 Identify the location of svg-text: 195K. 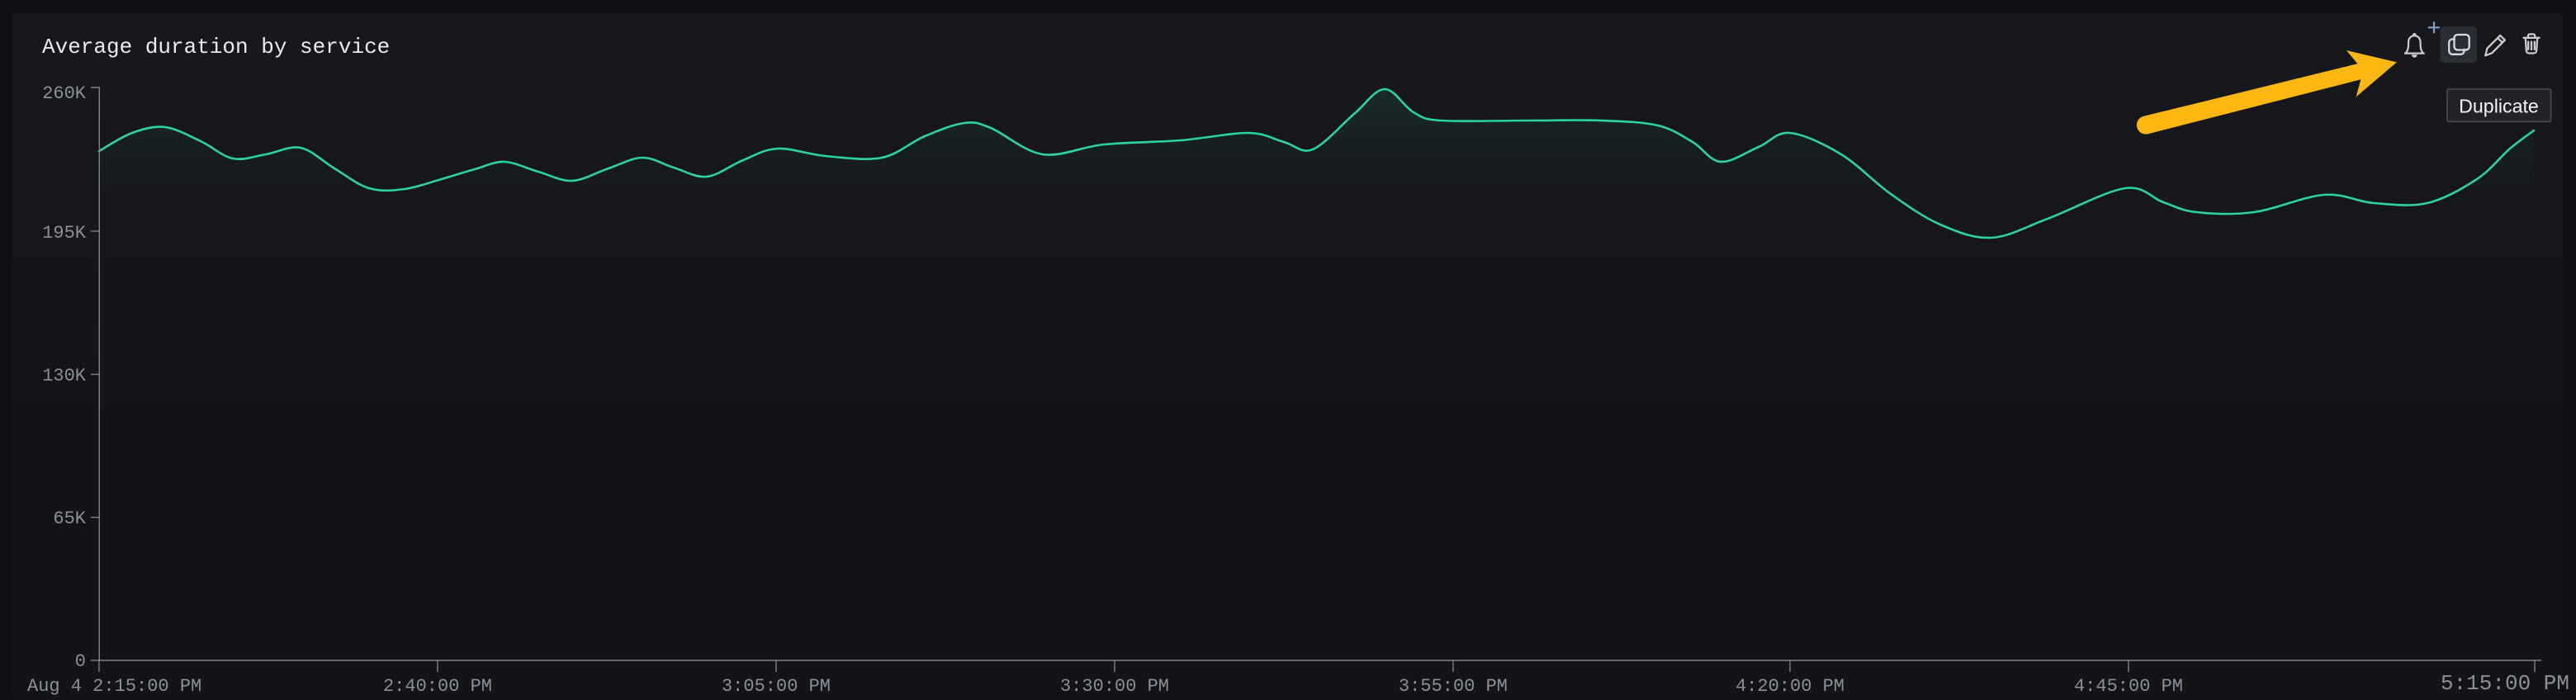
(64, 233).